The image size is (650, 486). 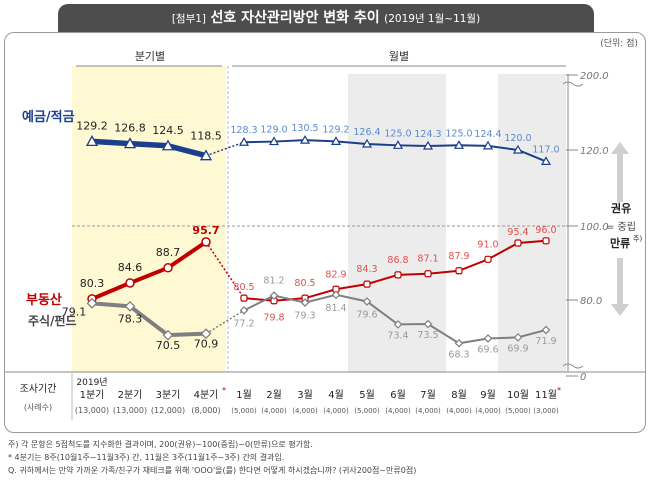 I want to click on y-tick-label: 120.0, so click(x=594, y=151).